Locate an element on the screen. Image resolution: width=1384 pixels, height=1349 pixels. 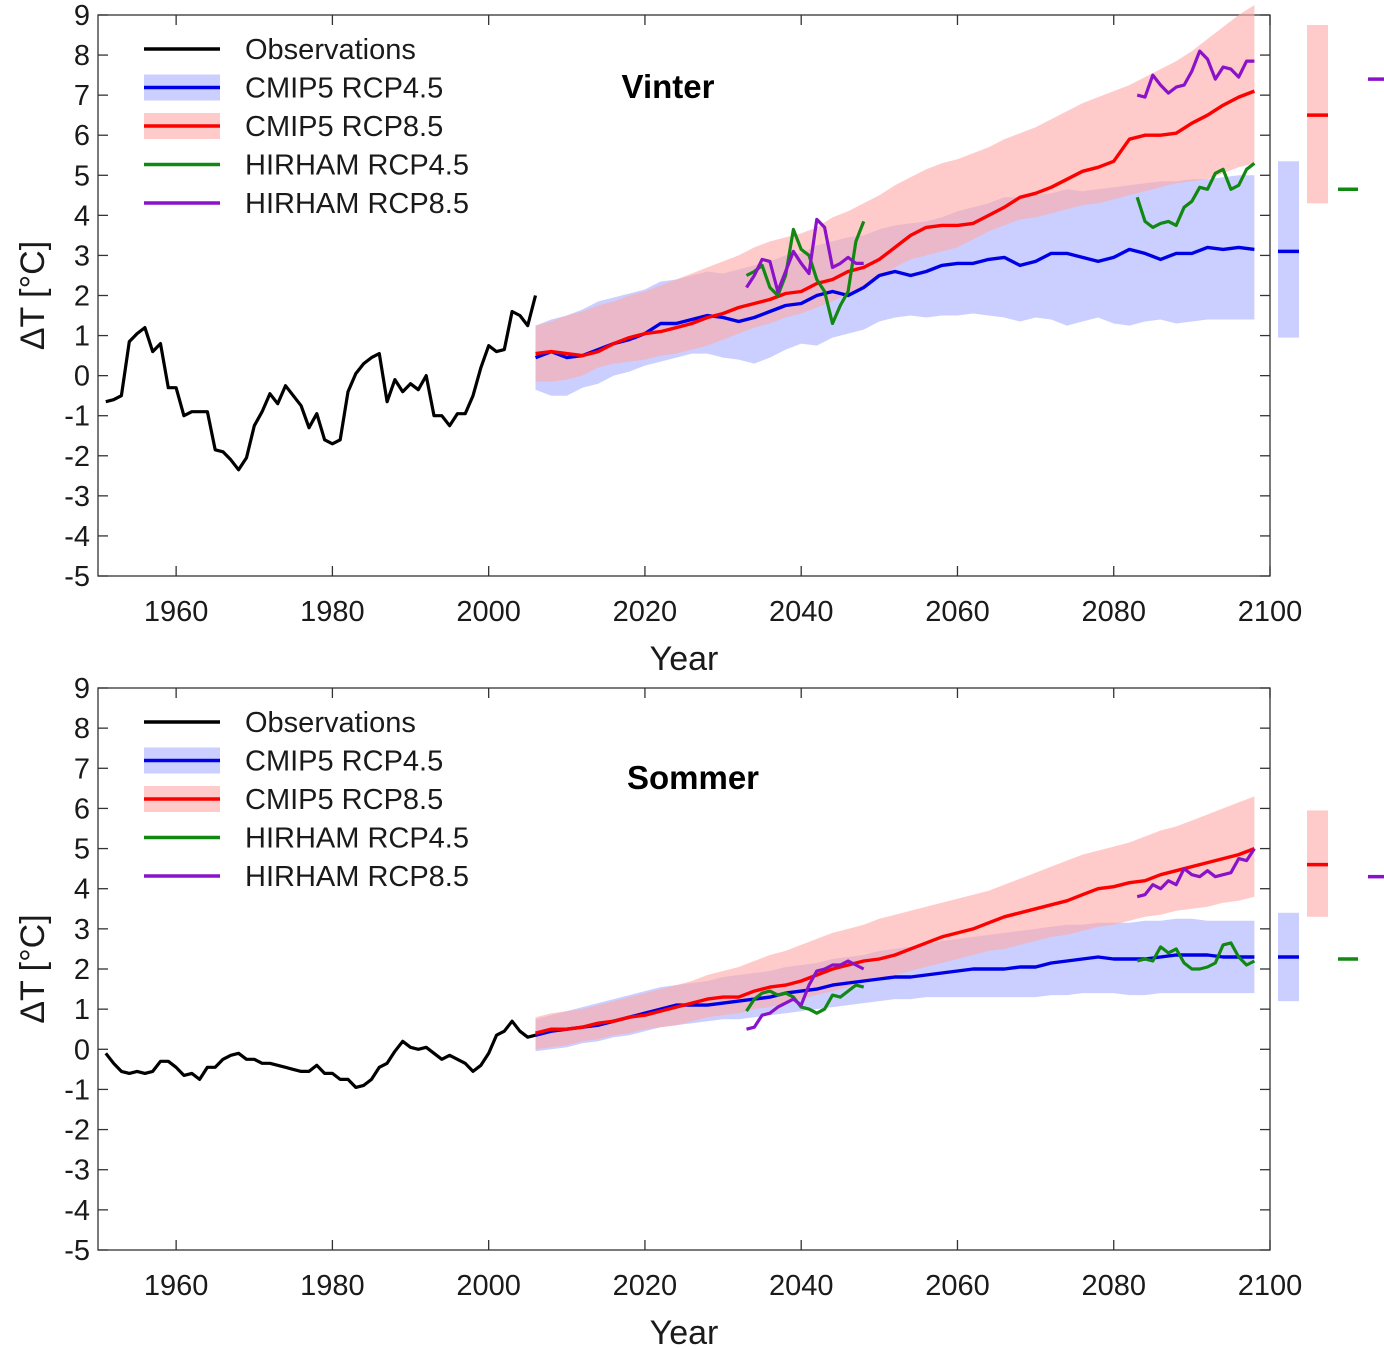
rcp45-range-band is located at coordinates (895, 985).